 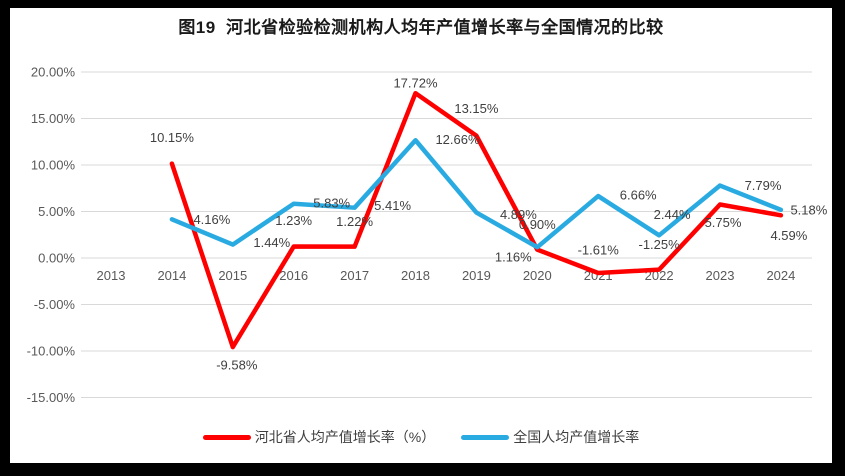 What do you see at coordinates (638, 195) in the screenshot?
I see `data-label: 6.66%` at bounding box center [638, 195].